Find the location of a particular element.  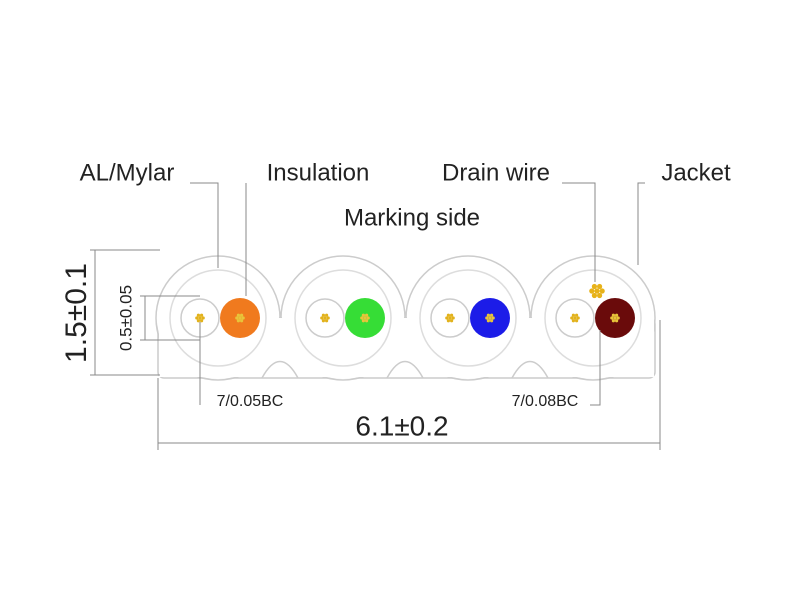

conductor-dimension: 0.5±0.05 is located at coordinates (125, 318).